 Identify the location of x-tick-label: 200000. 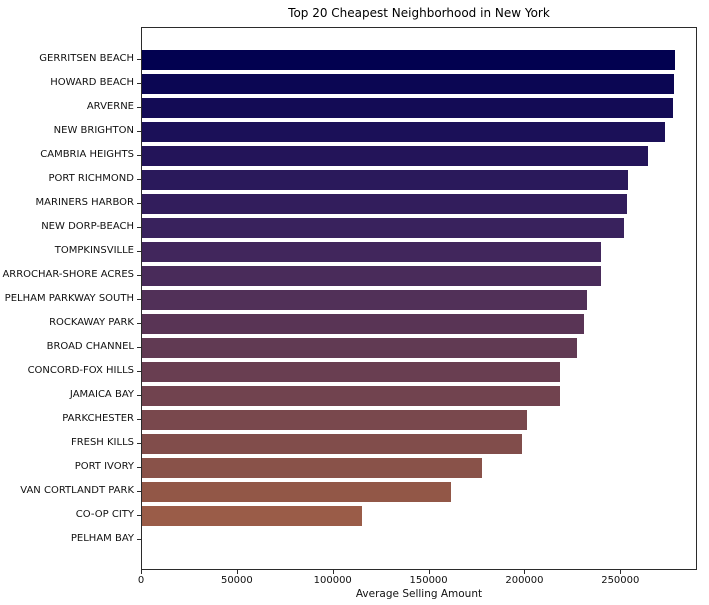
(524, 580).